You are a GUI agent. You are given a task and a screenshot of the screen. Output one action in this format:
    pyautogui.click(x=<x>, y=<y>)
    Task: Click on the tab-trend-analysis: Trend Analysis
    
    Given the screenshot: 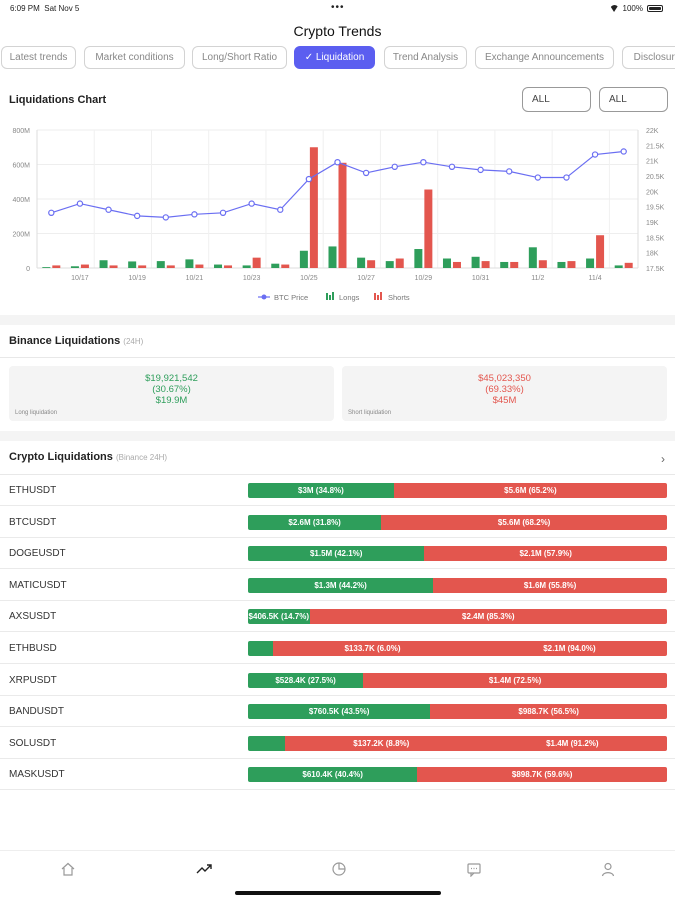 What is the action you would take?
    pyautogui.click(x=425, y=57)
    